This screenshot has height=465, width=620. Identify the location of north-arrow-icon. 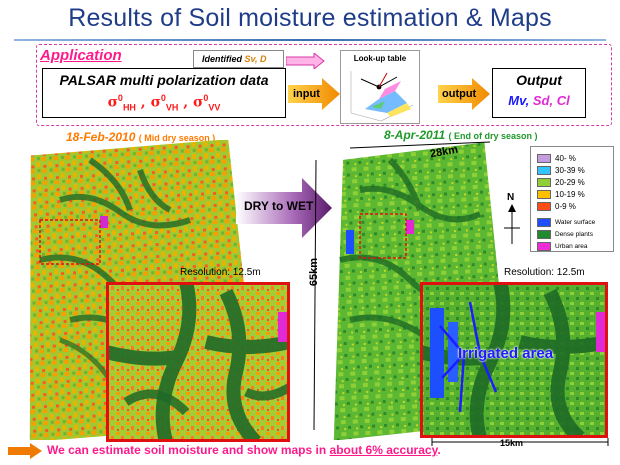
(512, 224).